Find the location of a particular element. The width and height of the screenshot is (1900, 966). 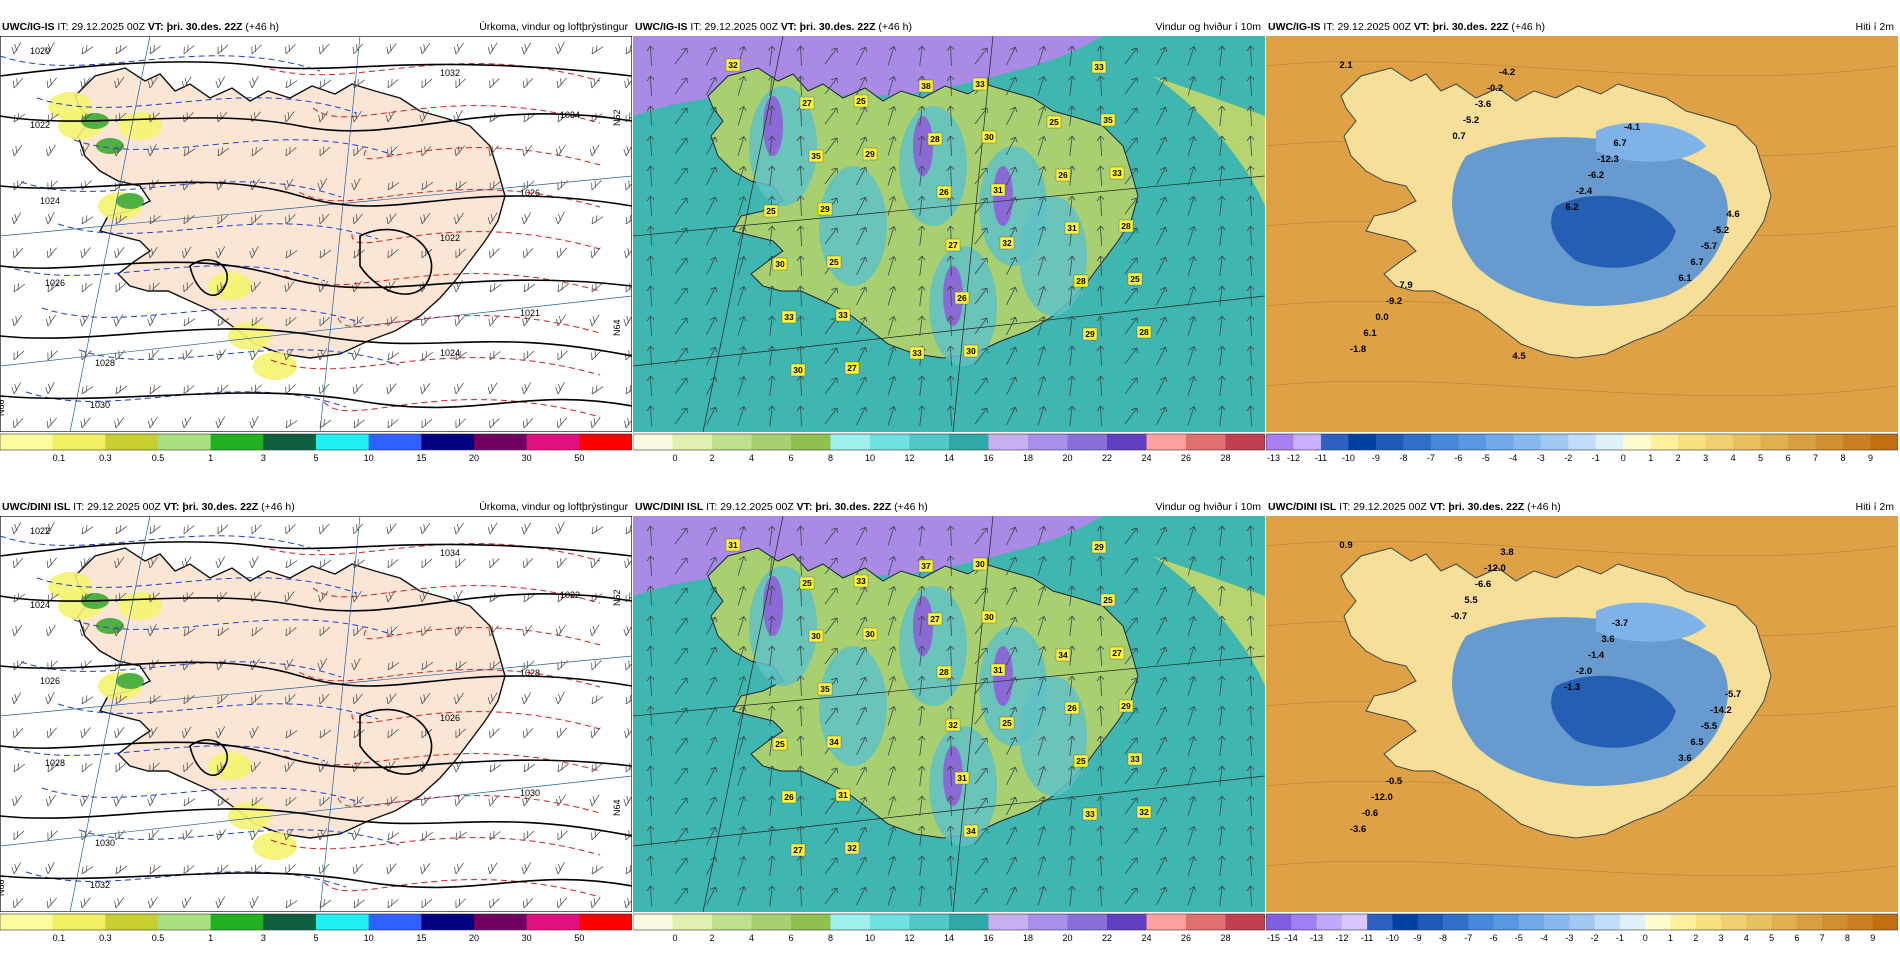

gust-label: 32 is located at coordinates (1144, 812).